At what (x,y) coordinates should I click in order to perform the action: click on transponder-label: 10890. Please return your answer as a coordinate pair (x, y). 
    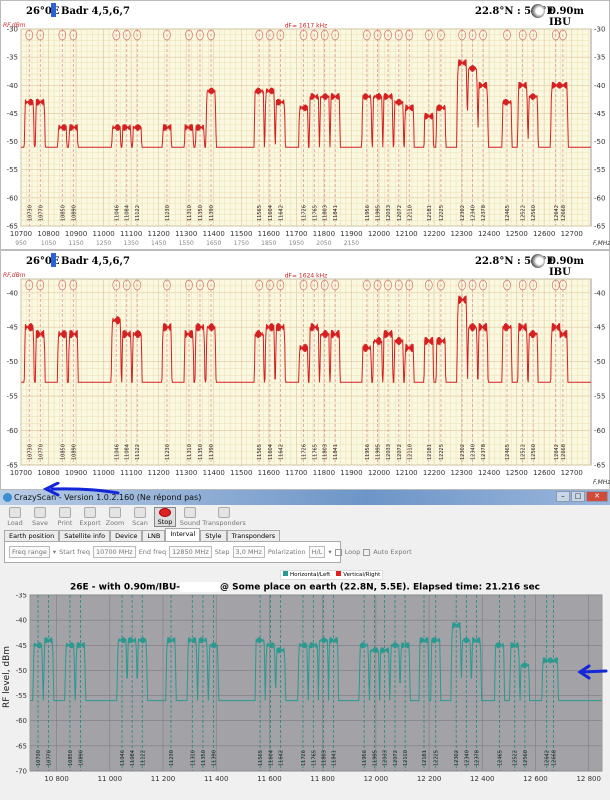
    Looking at the image, I should click on (82, 758).